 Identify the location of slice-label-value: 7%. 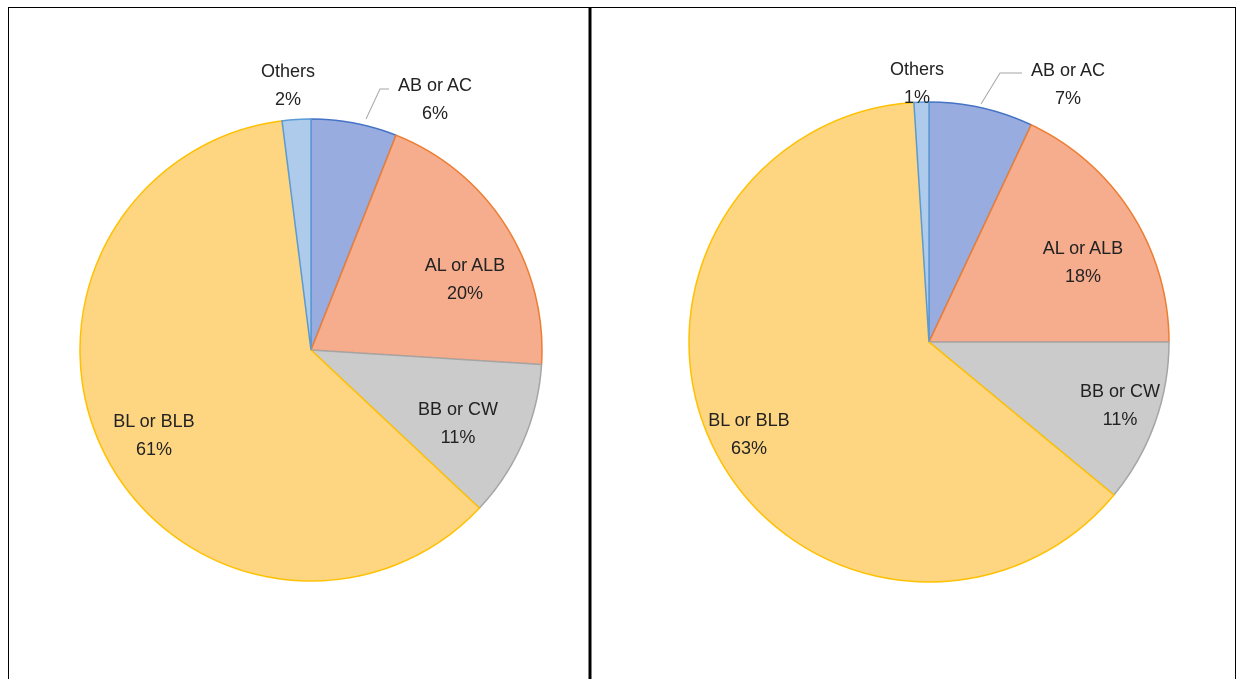
(1068, 98).